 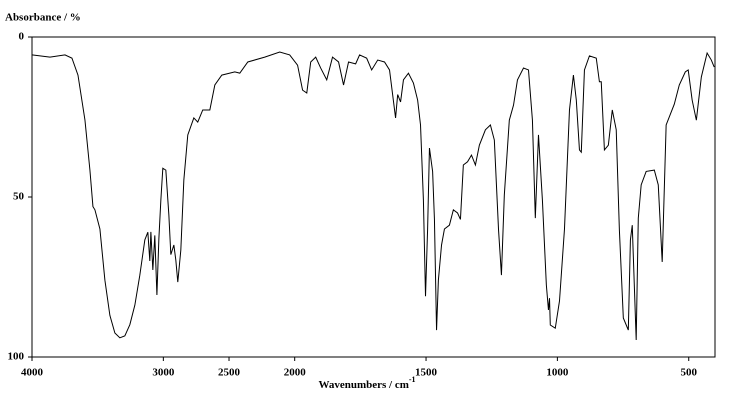 I want to click on x-axis-label: Wavenumbers / cm-1, so click(x=366, y=383).